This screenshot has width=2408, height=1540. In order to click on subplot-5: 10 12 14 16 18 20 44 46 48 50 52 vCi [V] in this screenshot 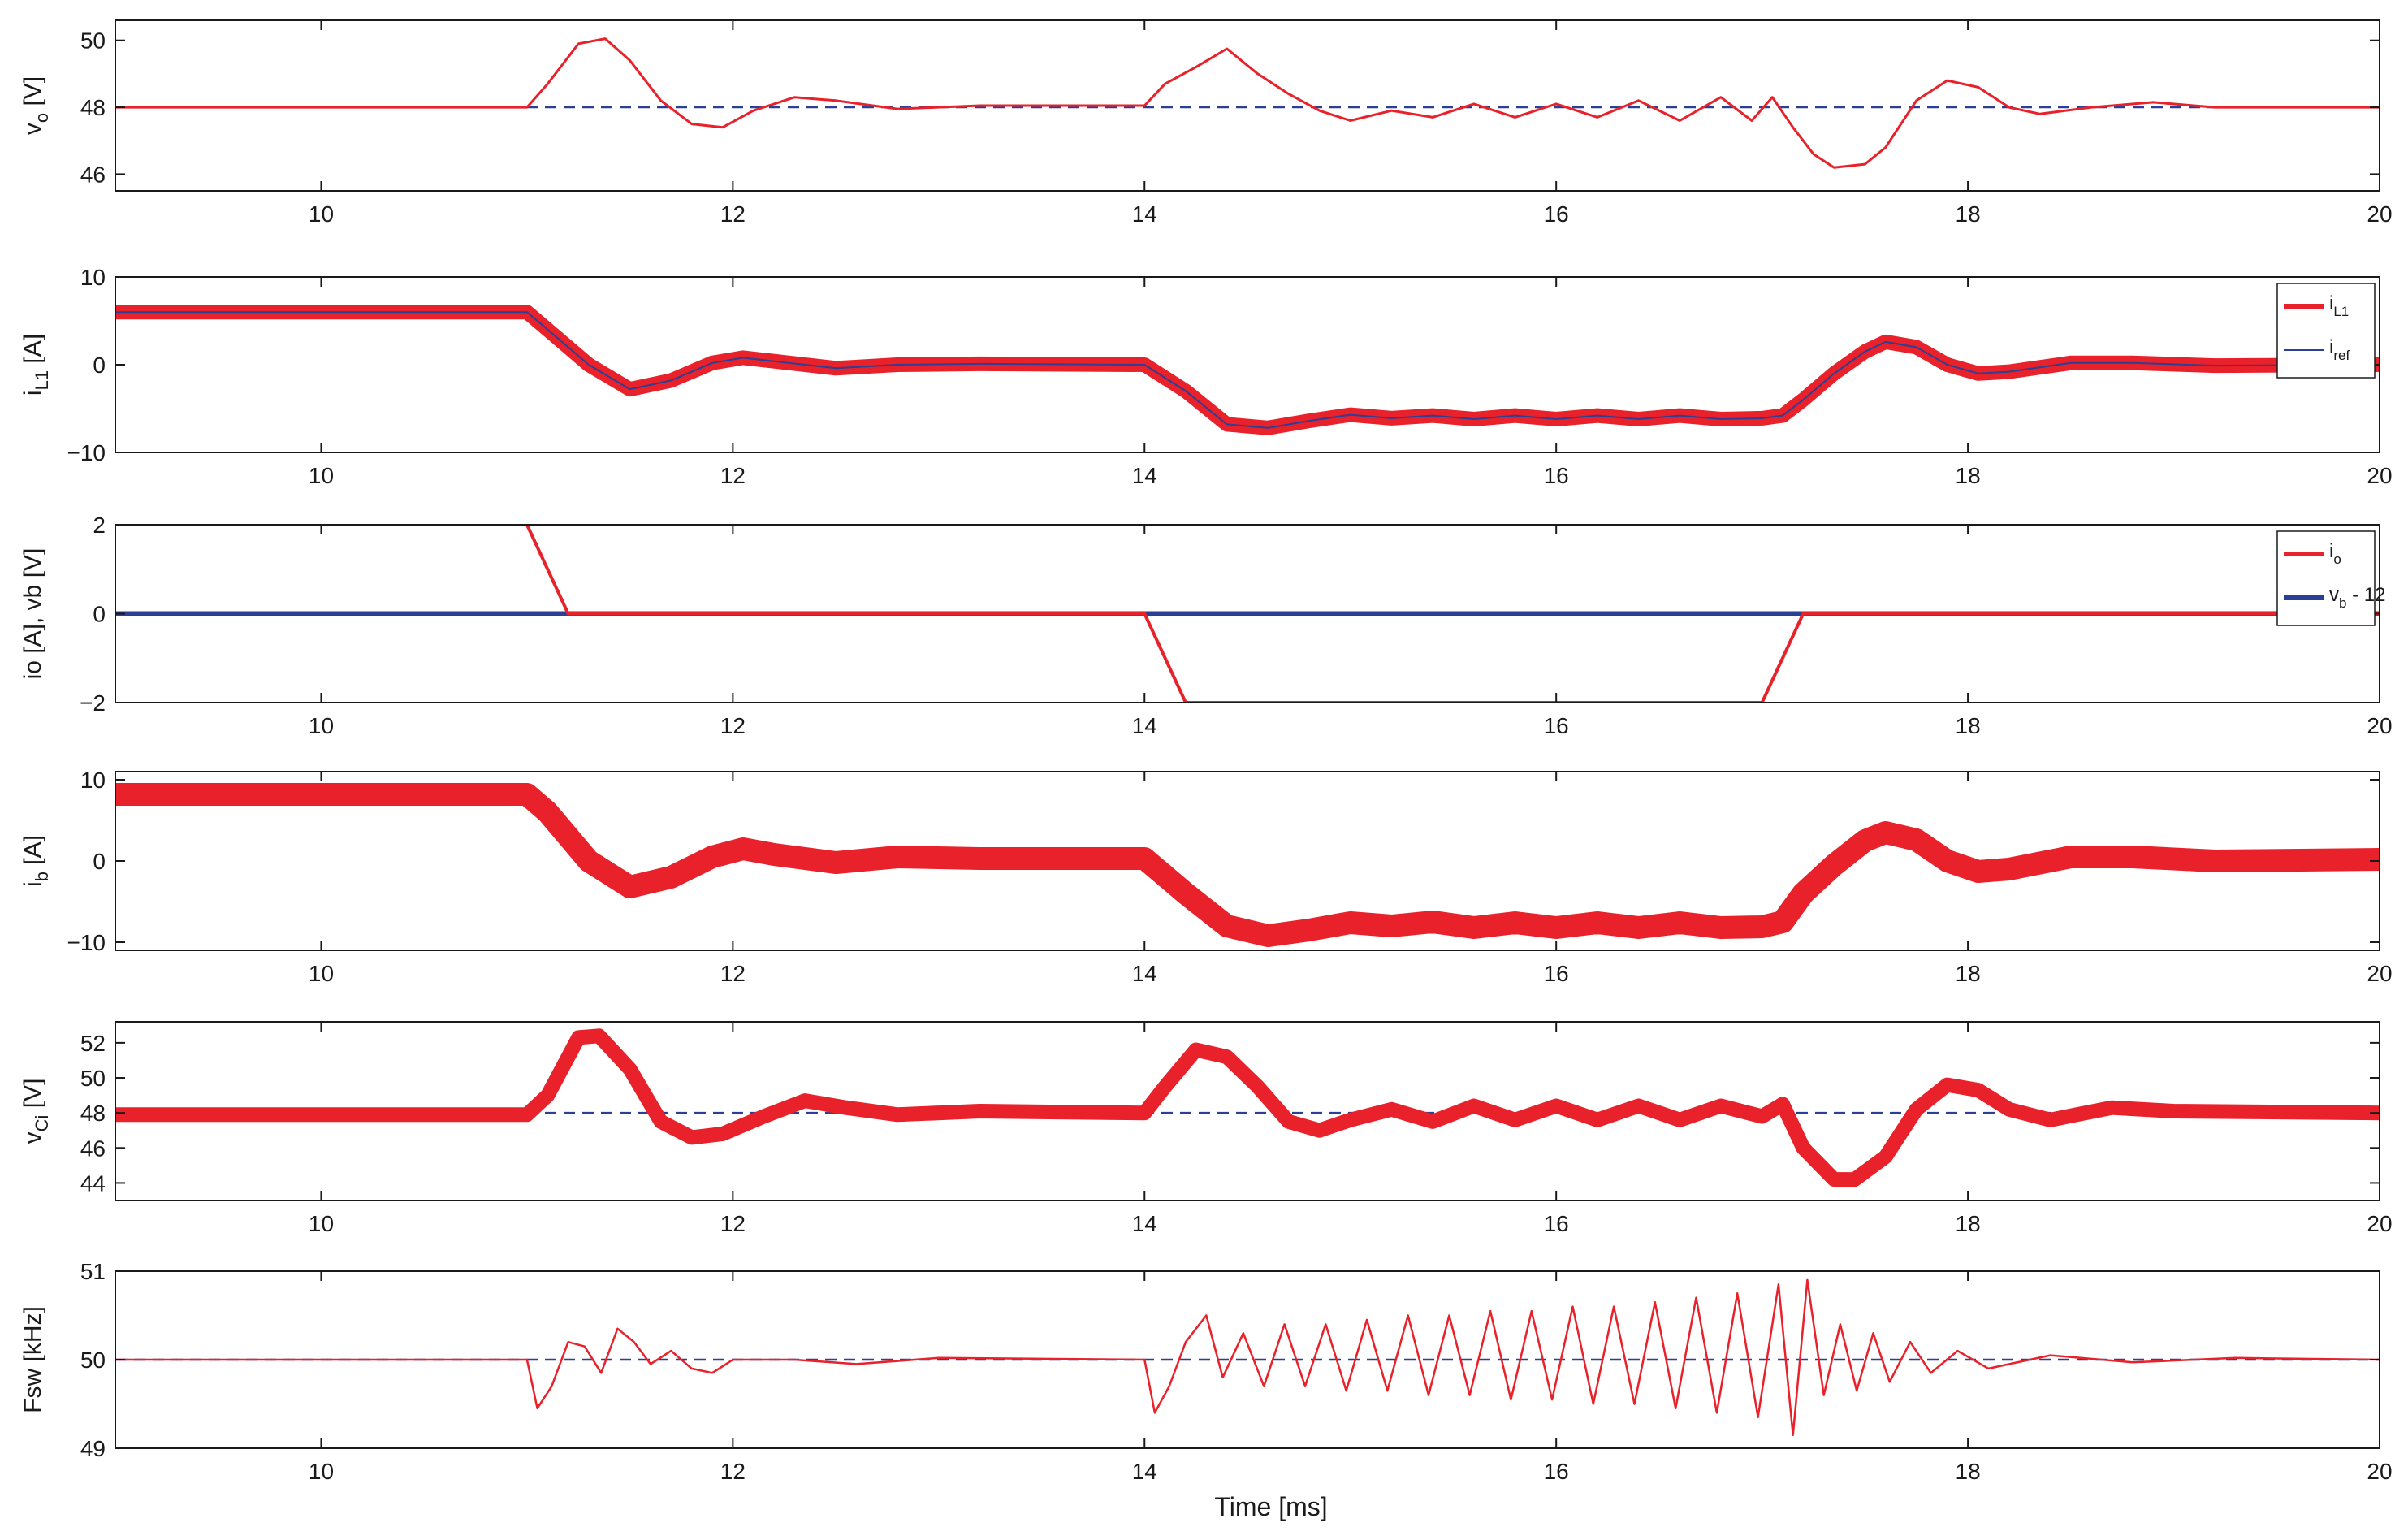, I will do `click(1206, 1128)`.